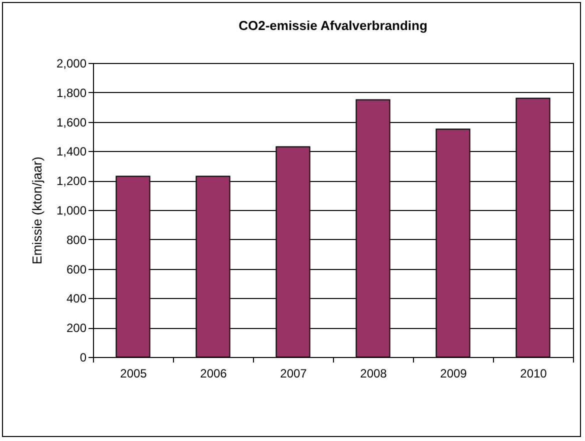  Describe the element at coordinates (71, 151) in the screenshot. I see `y-tick-label: 1,400` at that location.